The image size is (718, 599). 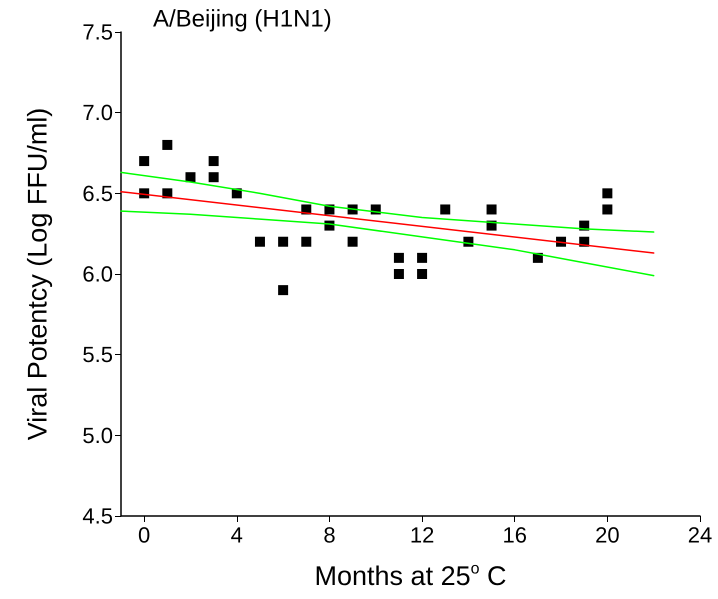 I want to click on chart-title: A/Beijing (H1N1), so click(x=242, y=19).